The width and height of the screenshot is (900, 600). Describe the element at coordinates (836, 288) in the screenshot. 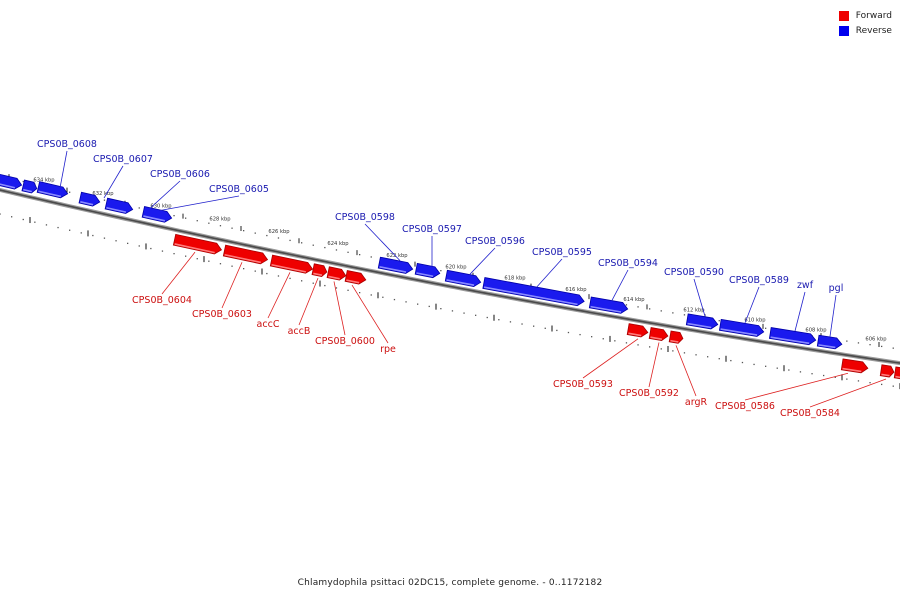

I see `gene-label-pgl: pgl` at that location.